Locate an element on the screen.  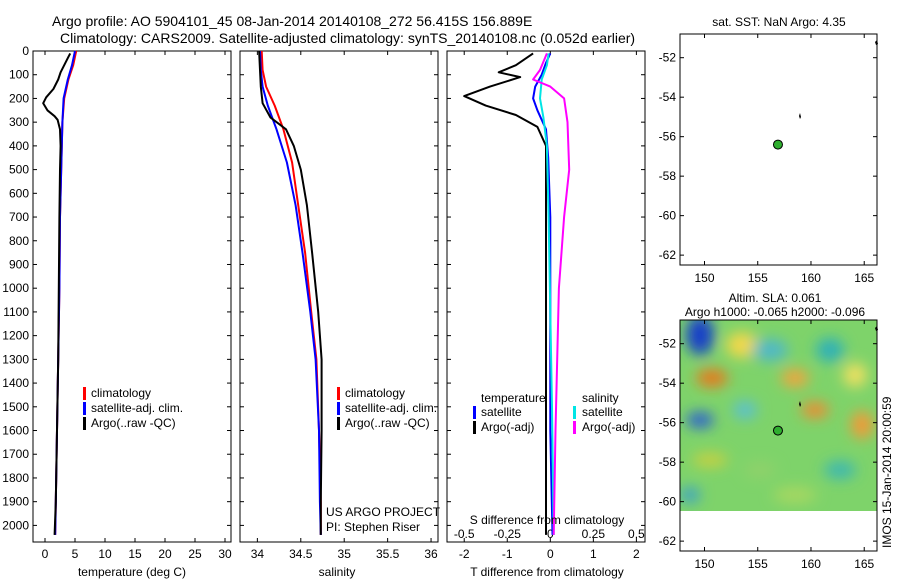
altimetry-map-float-marker is located at coordinates (777, 430).